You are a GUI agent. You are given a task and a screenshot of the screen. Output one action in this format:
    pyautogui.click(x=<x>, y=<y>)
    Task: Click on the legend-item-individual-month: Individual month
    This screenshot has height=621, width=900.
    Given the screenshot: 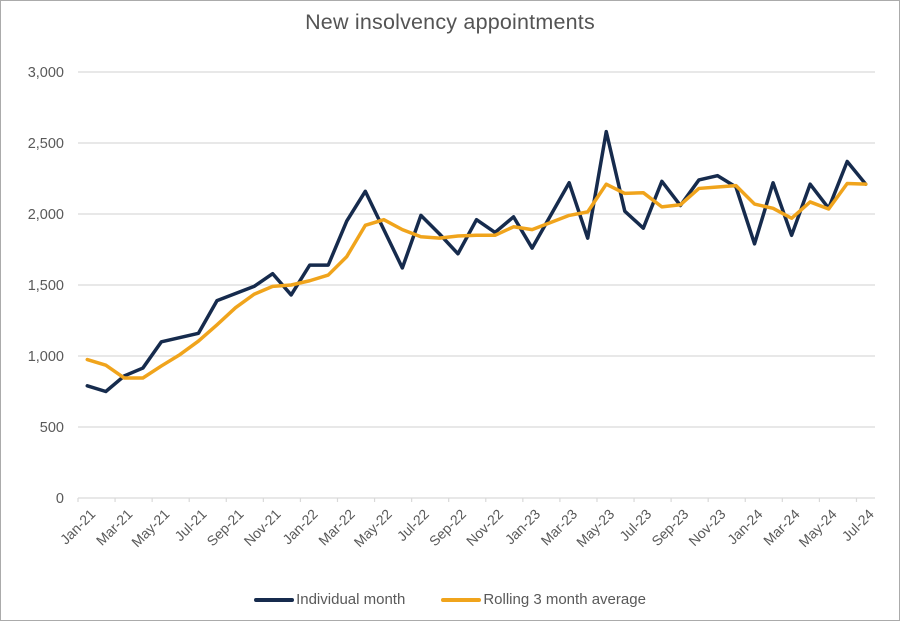 What is the action you would take?
    pyautogui.click(x=329, y=599)
    